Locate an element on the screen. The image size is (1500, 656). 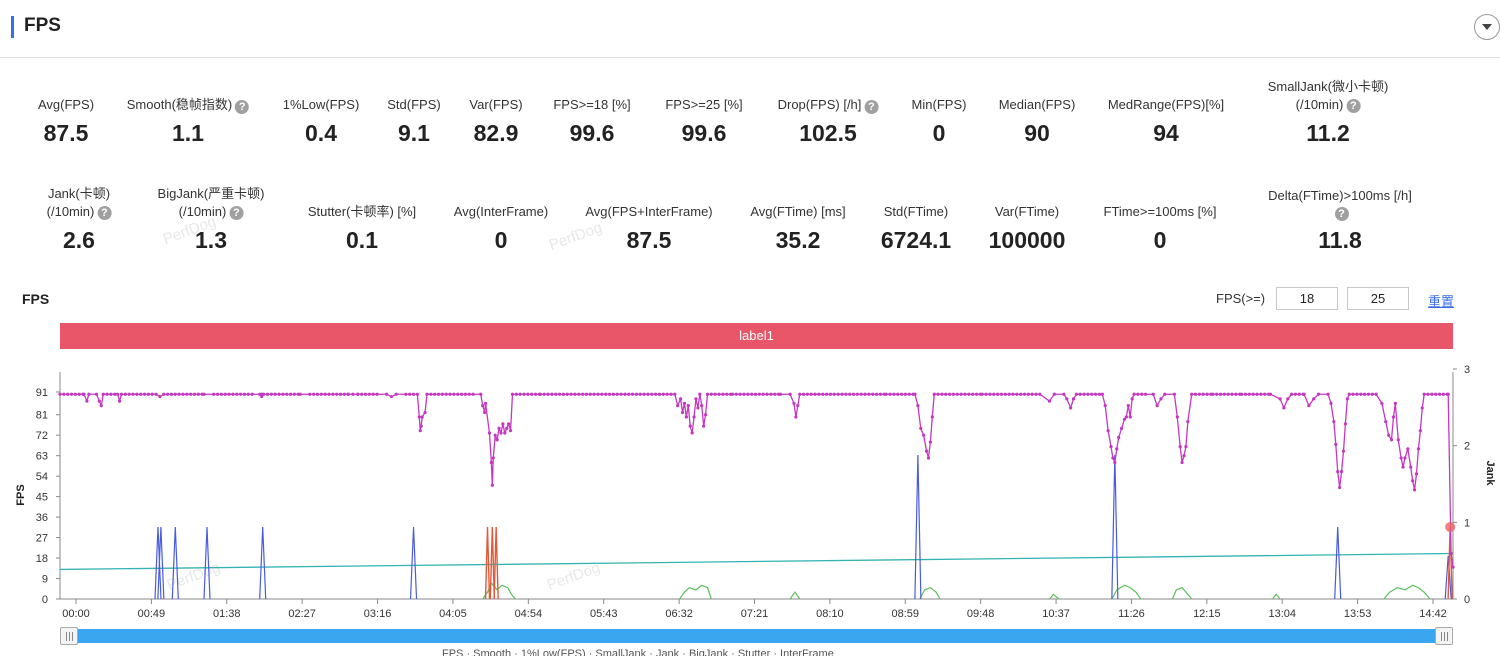
metric-label: Stutter(卡顿率) [%] is located at coordinates (362, 203).